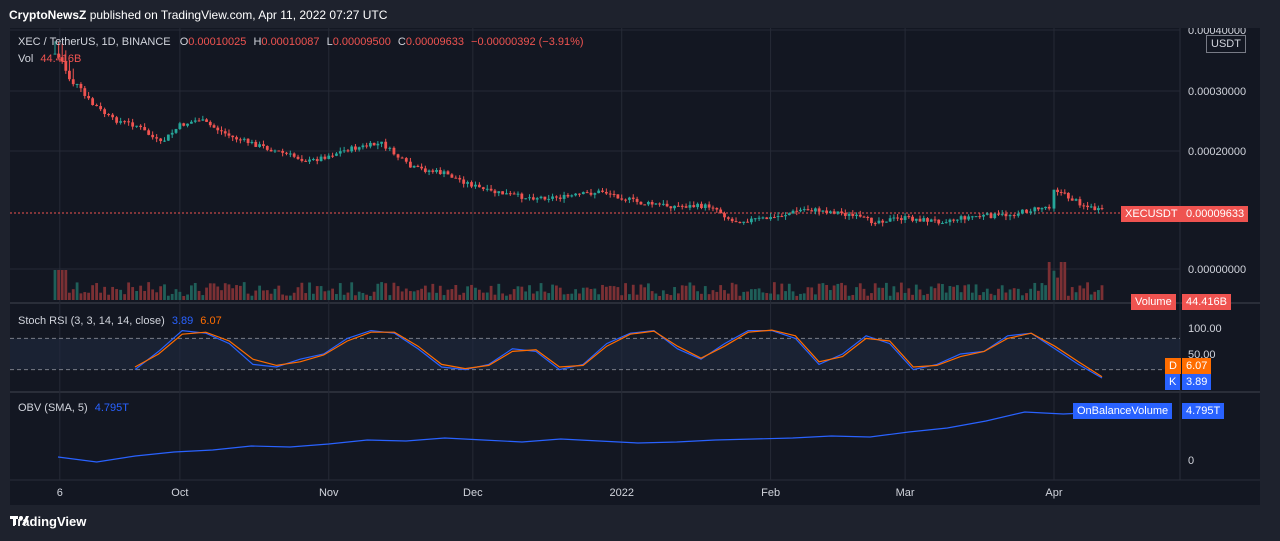 This screenshot has width=1280, height=541. I want to click on stoch-label: Stoch RSI (3, 3, 14, 14, close), so click(91, 321).